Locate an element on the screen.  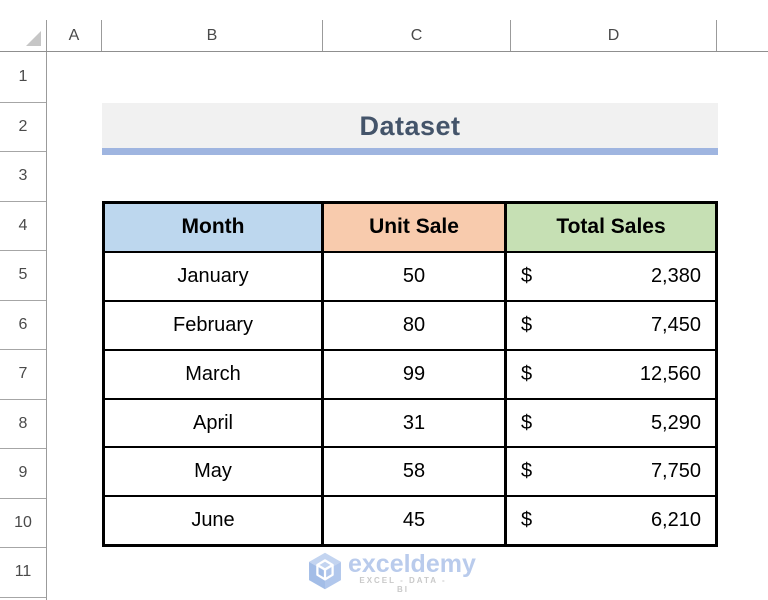
row-header-2: 2 is located at coordinates (23, 127).